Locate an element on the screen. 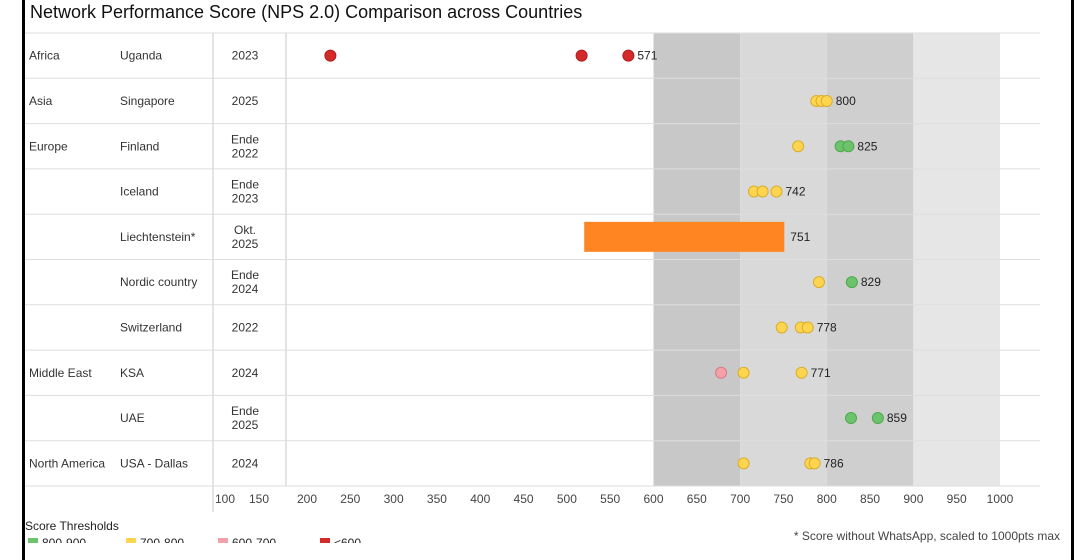  country-label: Singapore is located at coordinates (147, 101).